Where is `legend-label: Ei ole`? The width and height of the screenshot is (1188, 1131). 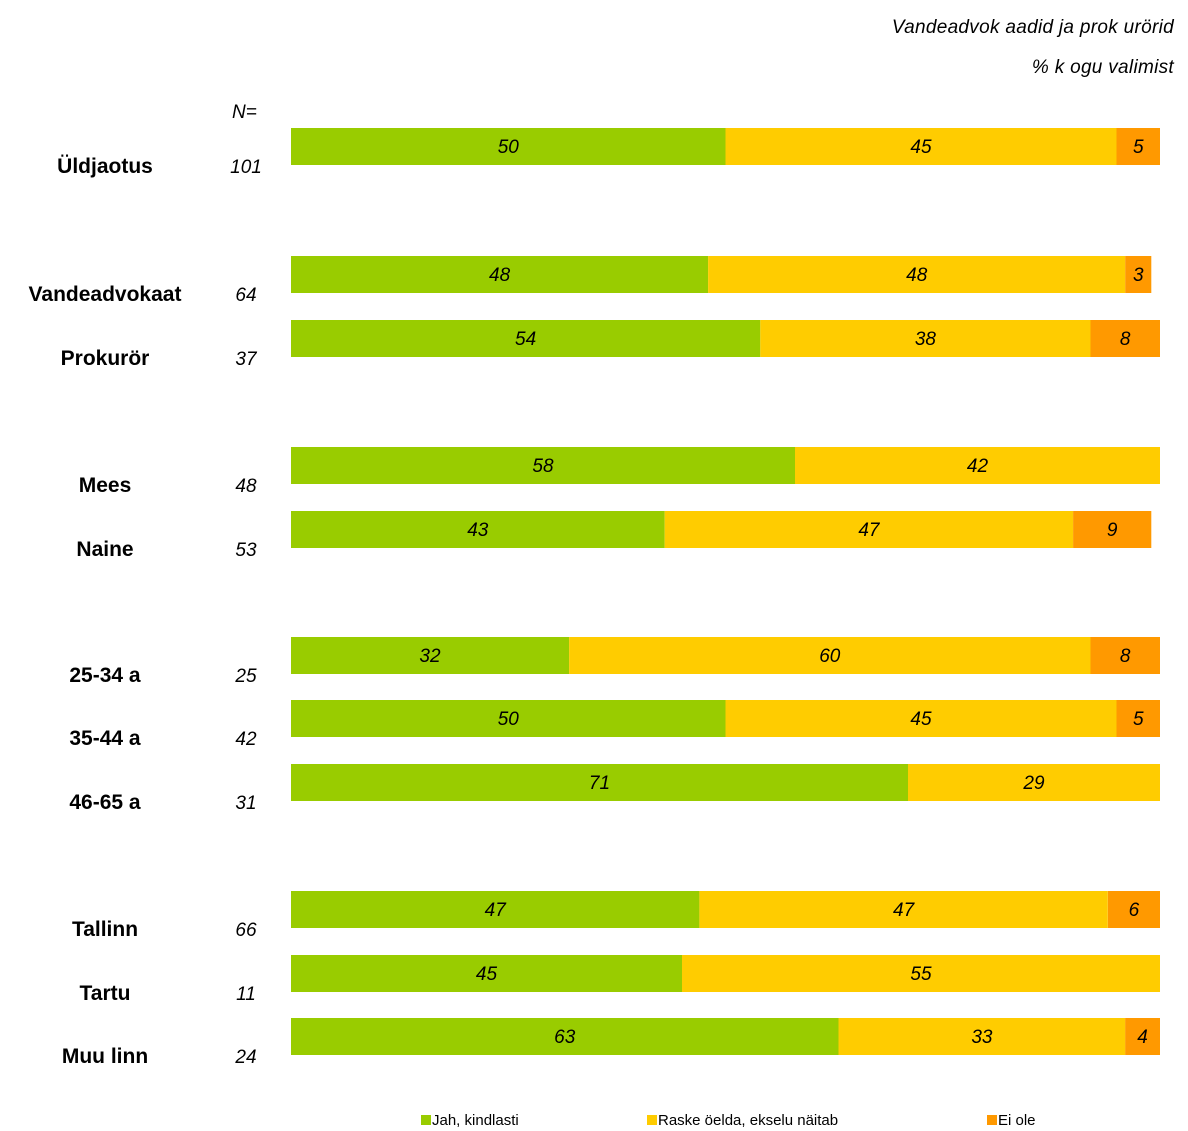 legend-label: Ei ole is located at coordinates (1017, 1120).